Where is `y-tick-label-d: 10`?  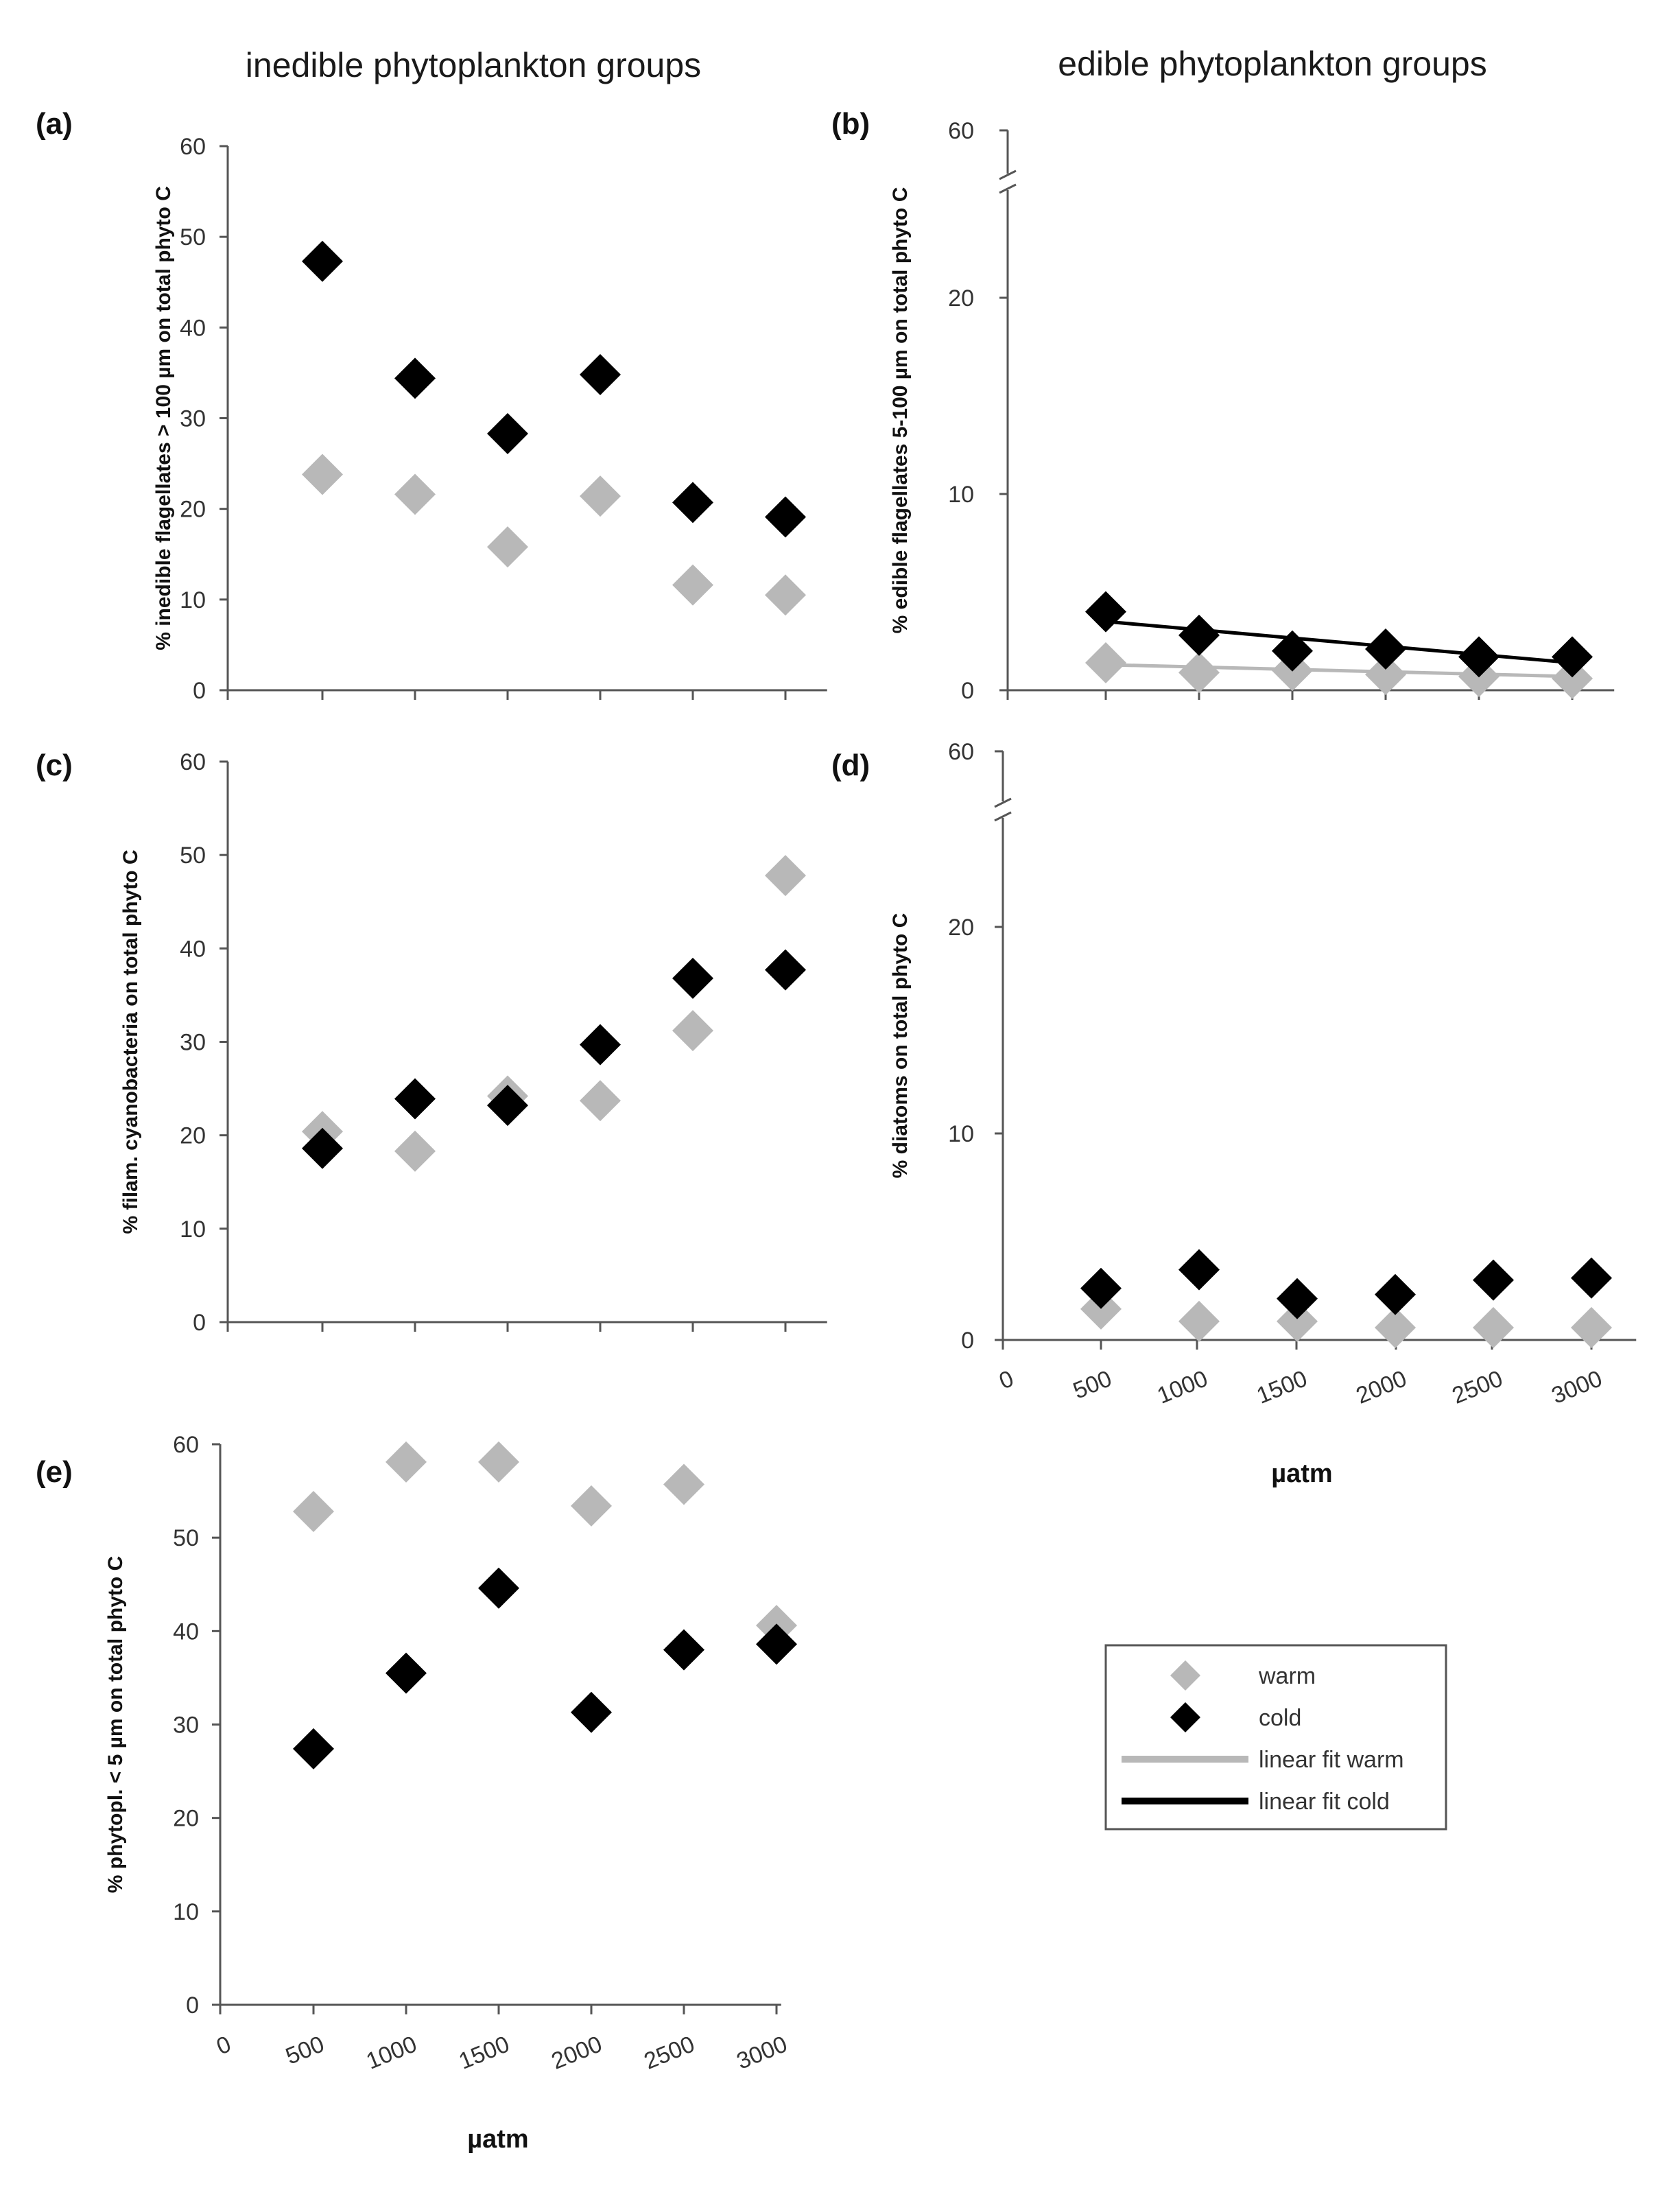 y-tick-label-d: 10 is located at coordinates (961, 1134).